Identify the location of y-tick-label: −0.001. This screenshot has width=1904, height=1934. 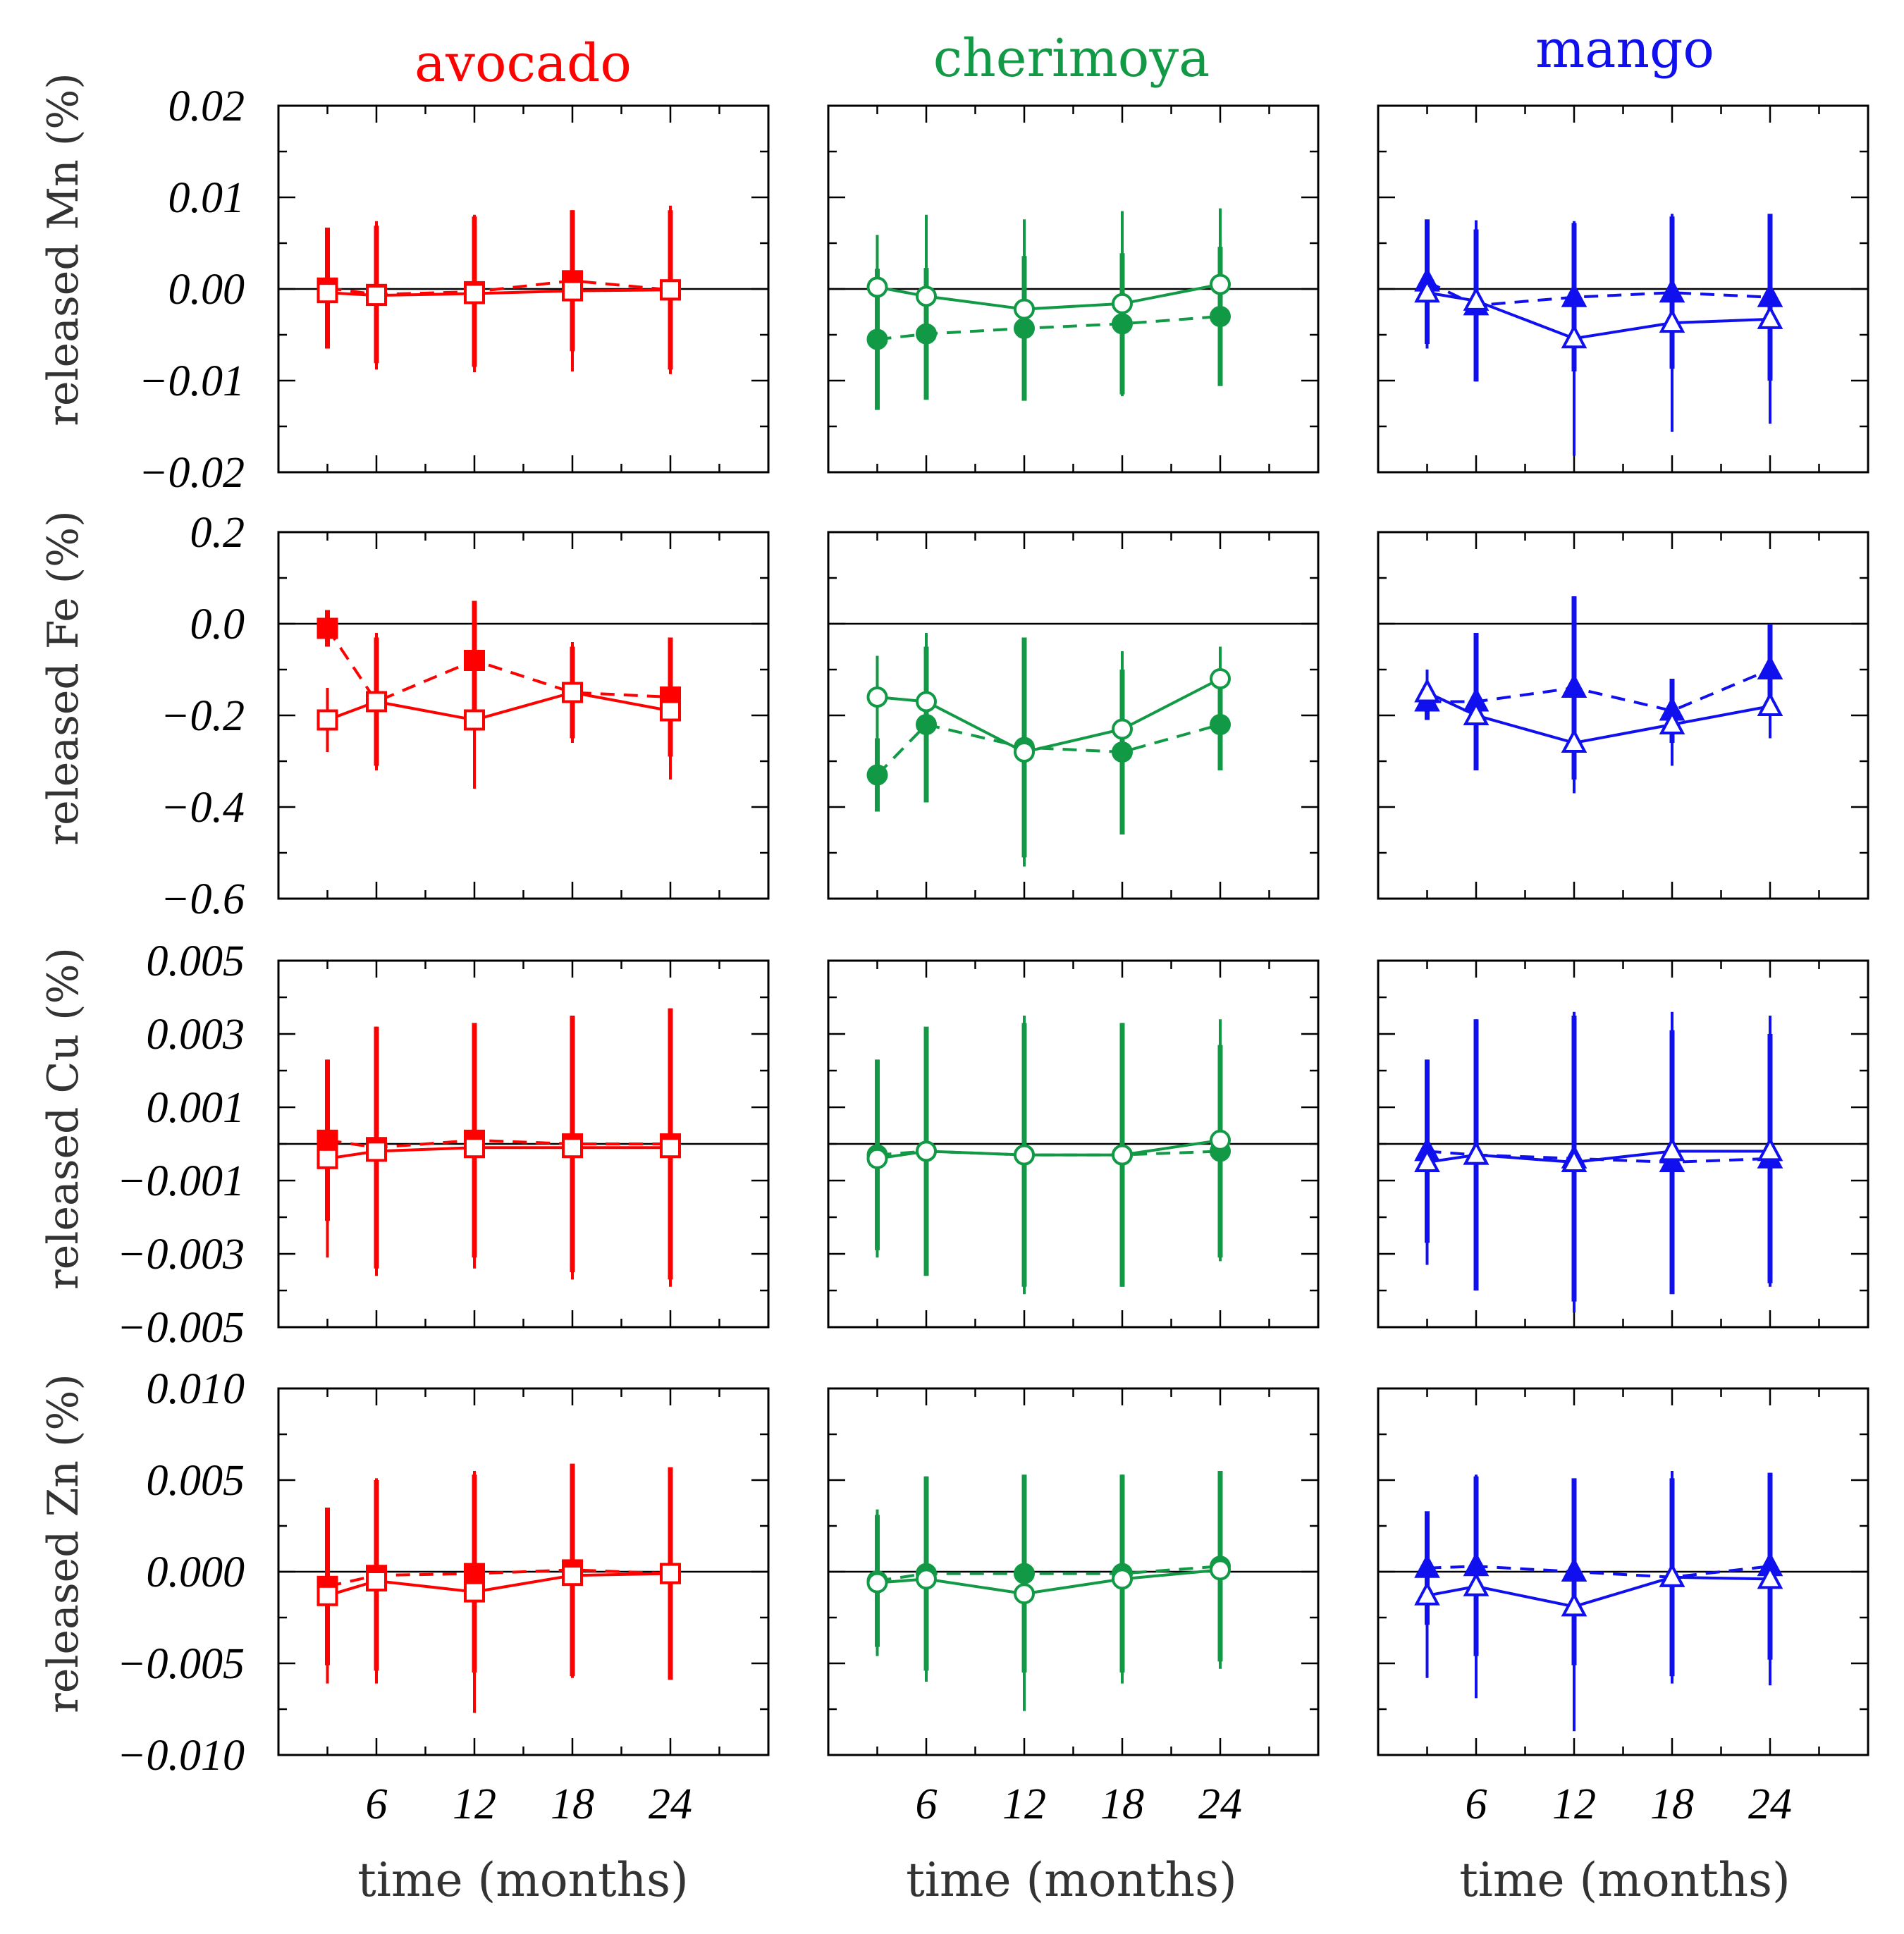
(181, 1181).